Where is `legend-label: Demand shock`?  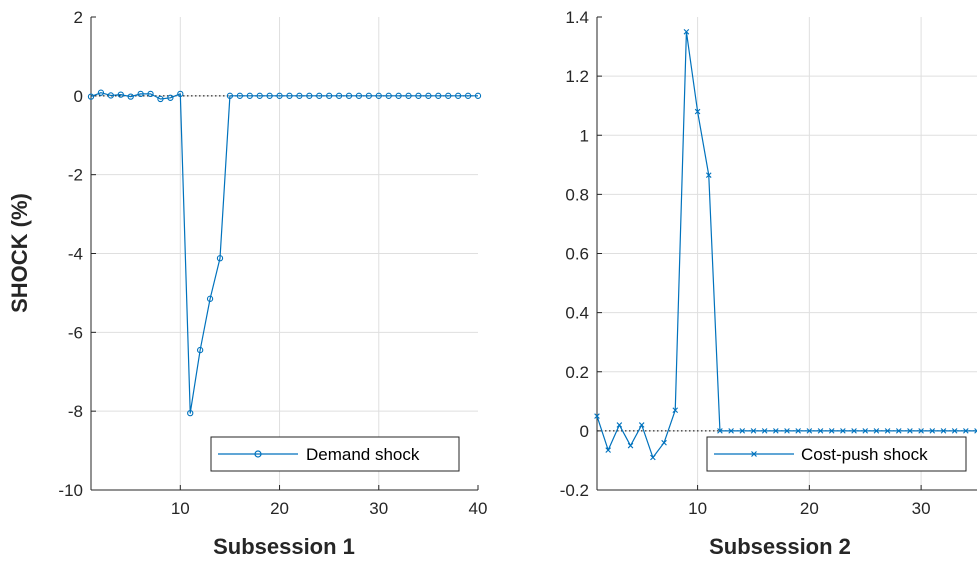 legend-label: Demand shock is located at coordinates (363, 454).